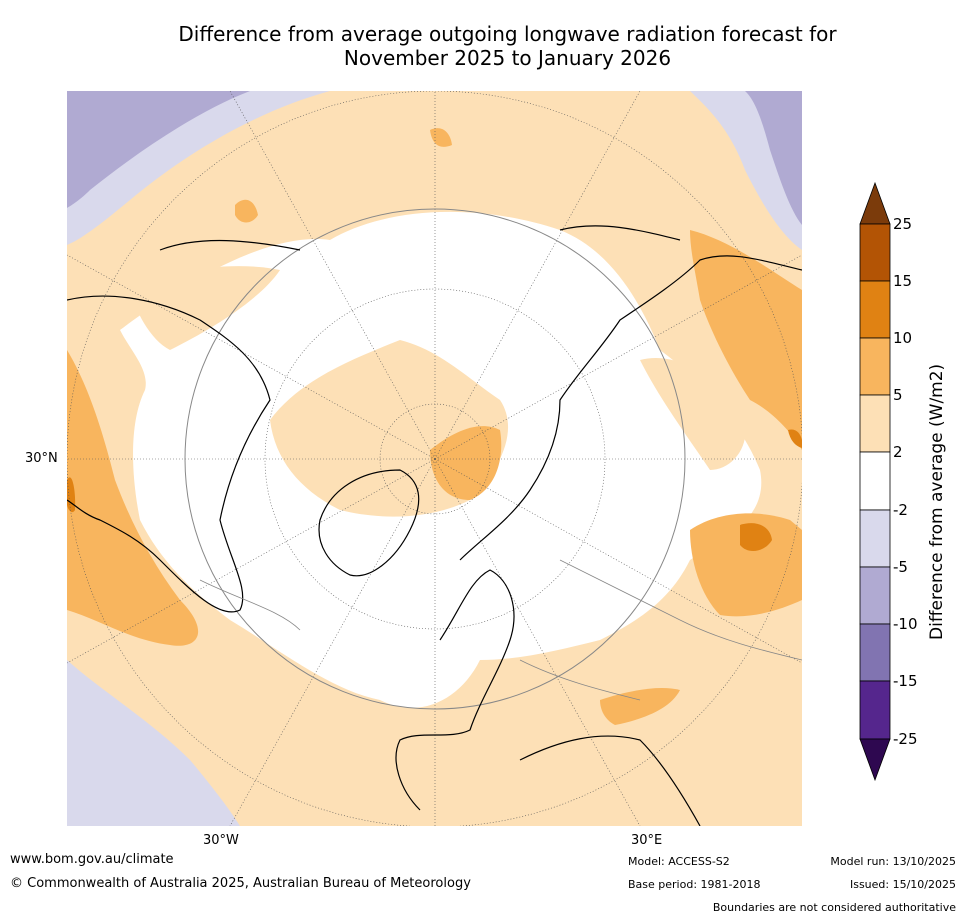  Describe the element at coordinates (221, 840) in the screenshot. I see `lon-label-30w: 30°W` at that location.